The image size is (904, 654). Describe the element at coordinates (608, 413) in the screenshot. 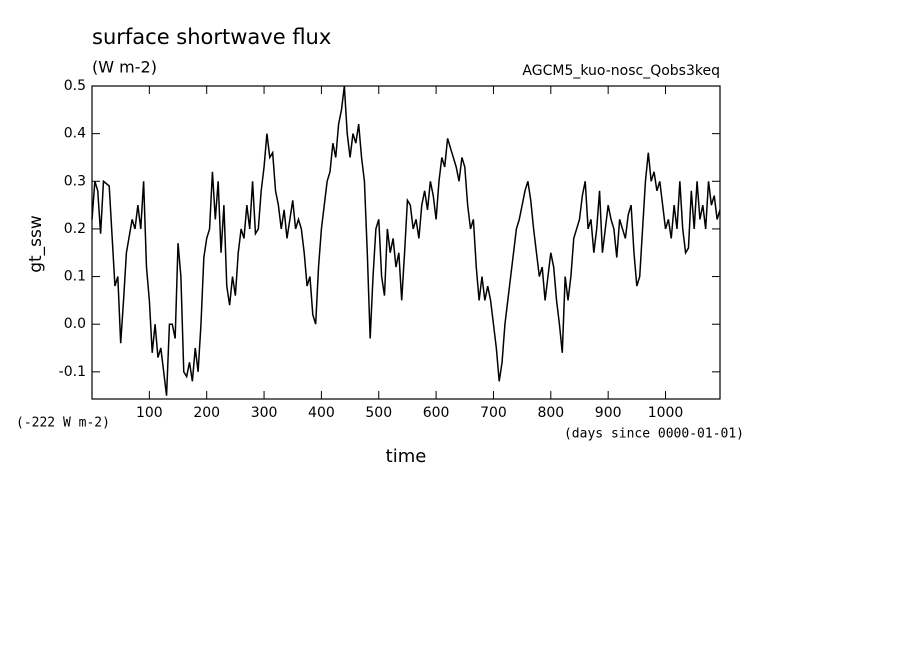

I see `x-tick-label: 900` at that location.